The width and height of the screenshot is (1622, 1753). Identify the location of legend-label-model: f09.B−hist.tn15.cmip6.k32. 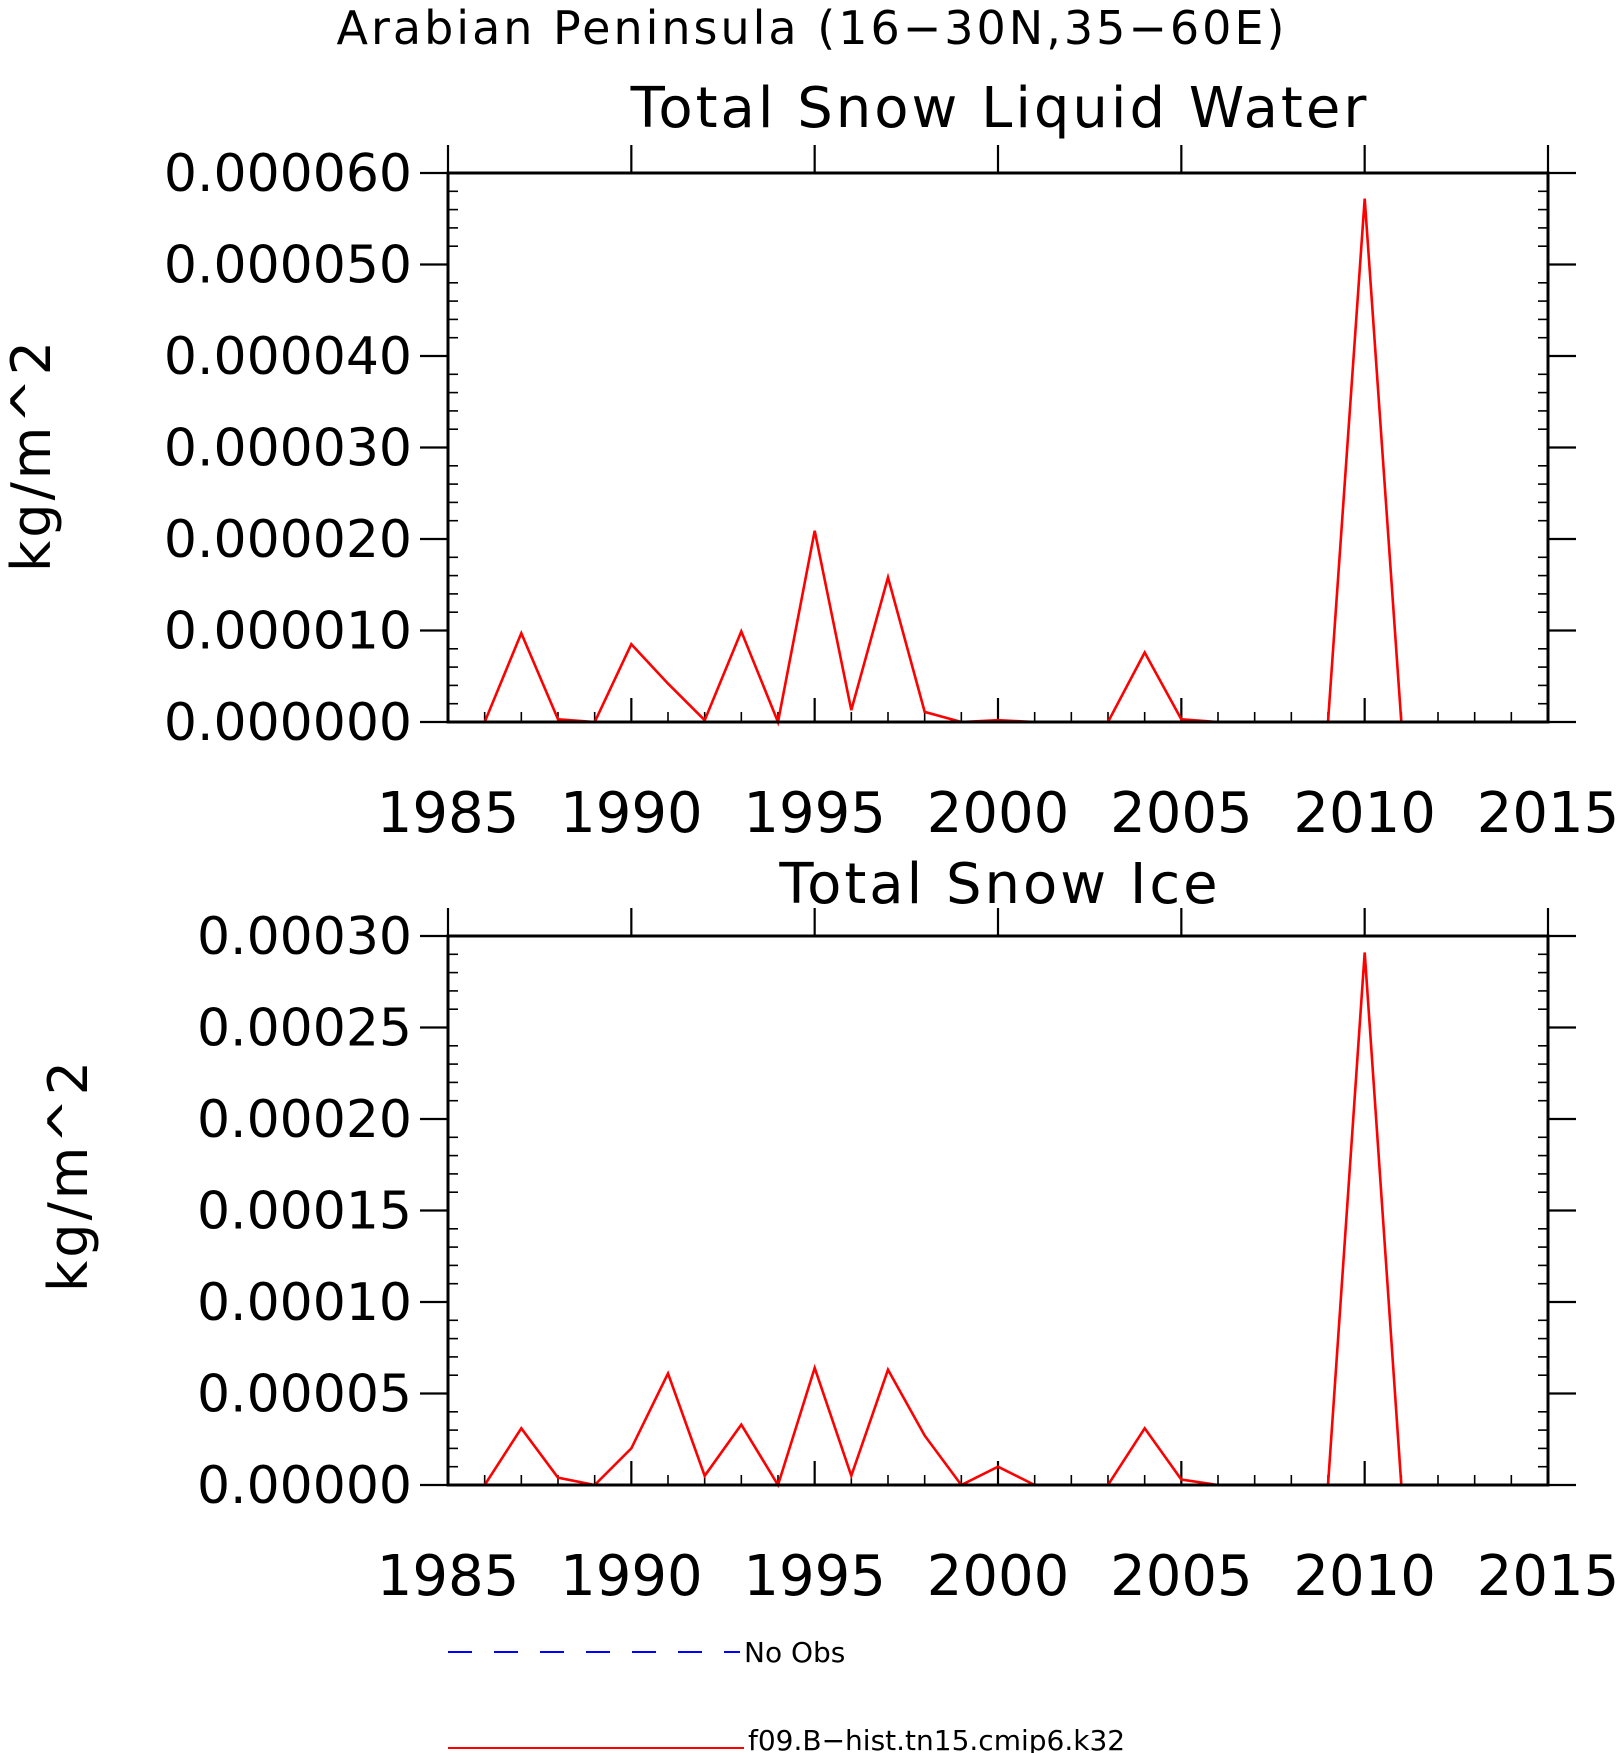
(936, 1738).